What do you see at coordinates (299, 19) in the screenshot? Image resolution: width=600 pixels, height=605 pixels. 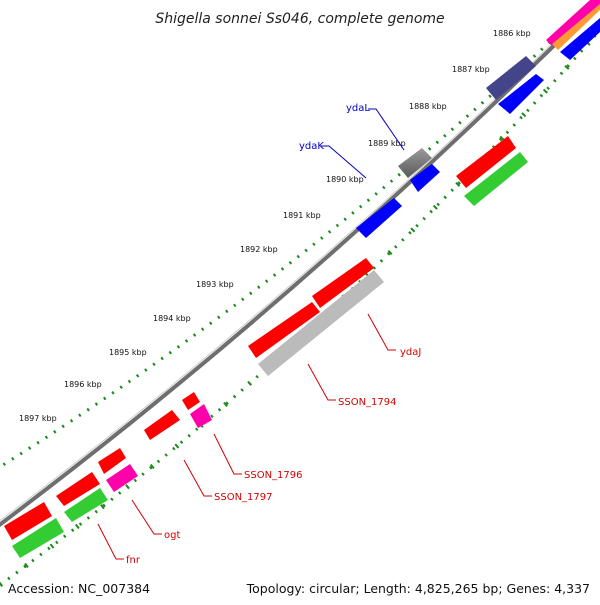 I see `map-title: Shigella sonnei Ss046, complete genome` at bounding box center [299, 19].